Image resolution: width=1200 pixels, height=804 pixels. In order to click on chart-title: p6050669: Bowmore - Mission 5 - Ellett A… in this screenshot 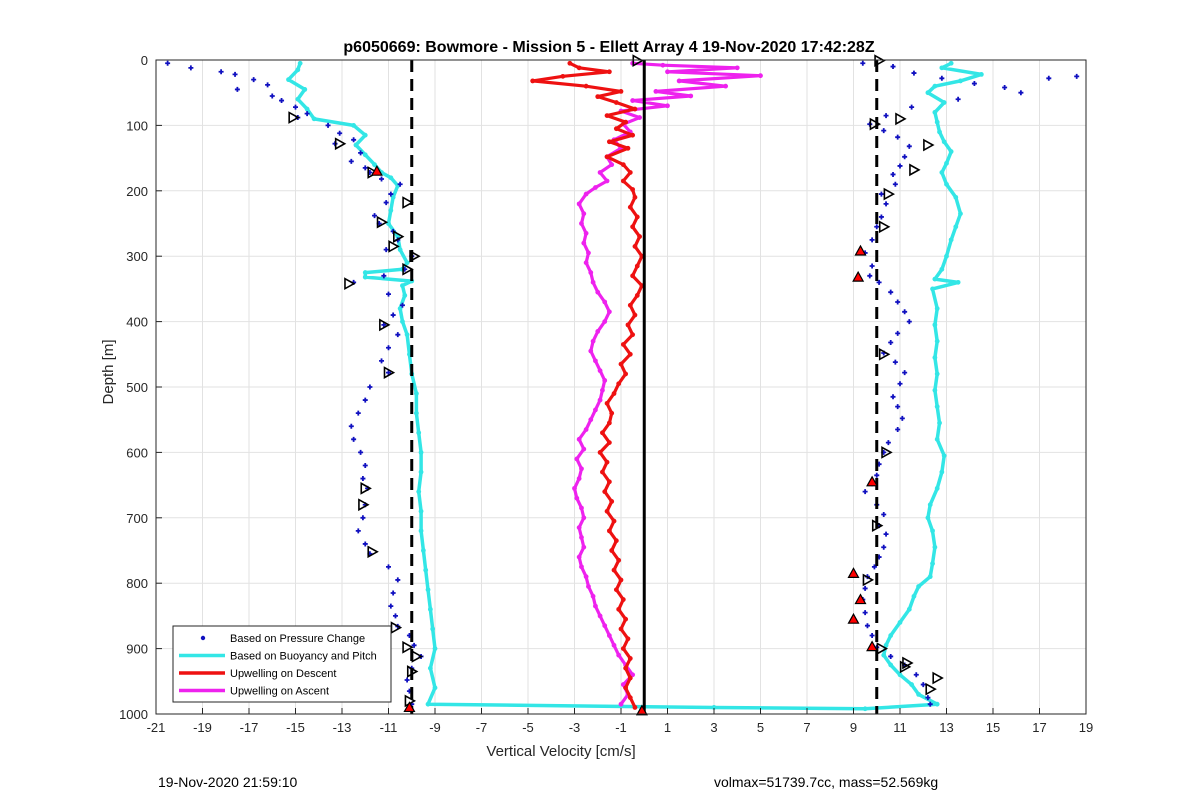, I will do `click(608, 47)`.